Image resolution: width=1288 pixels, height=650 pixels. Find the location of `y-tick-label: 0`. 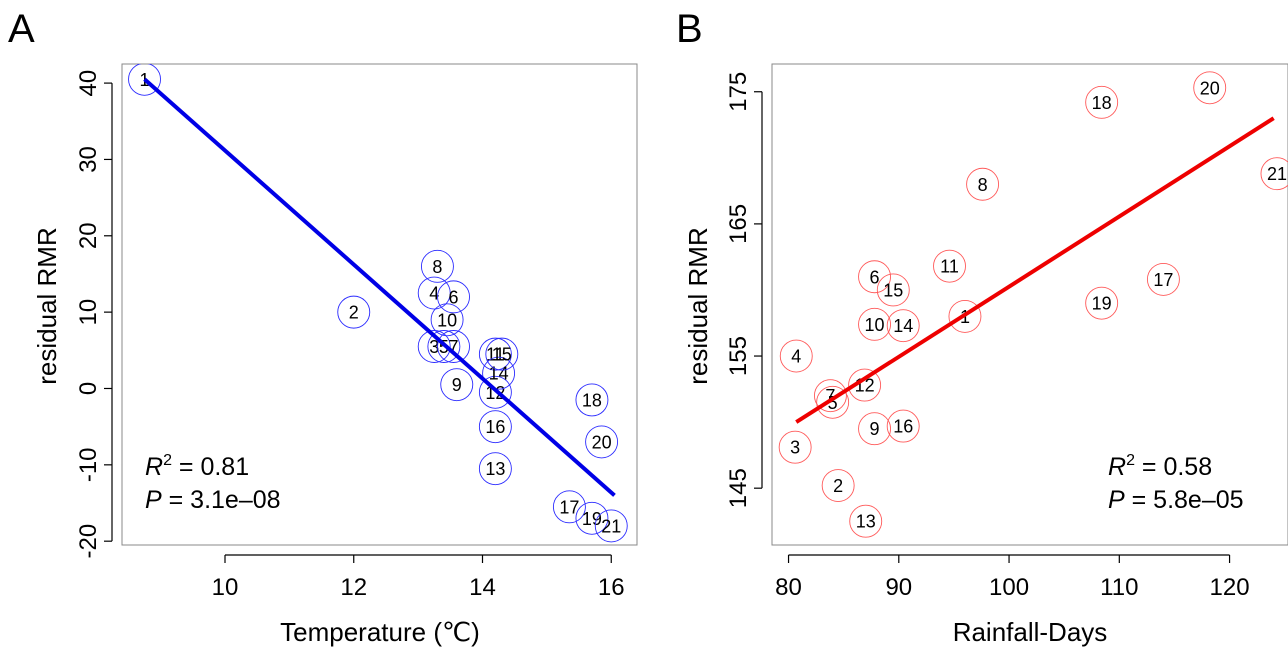

y-tick-label: 0 is located at coordinates (88, 388).